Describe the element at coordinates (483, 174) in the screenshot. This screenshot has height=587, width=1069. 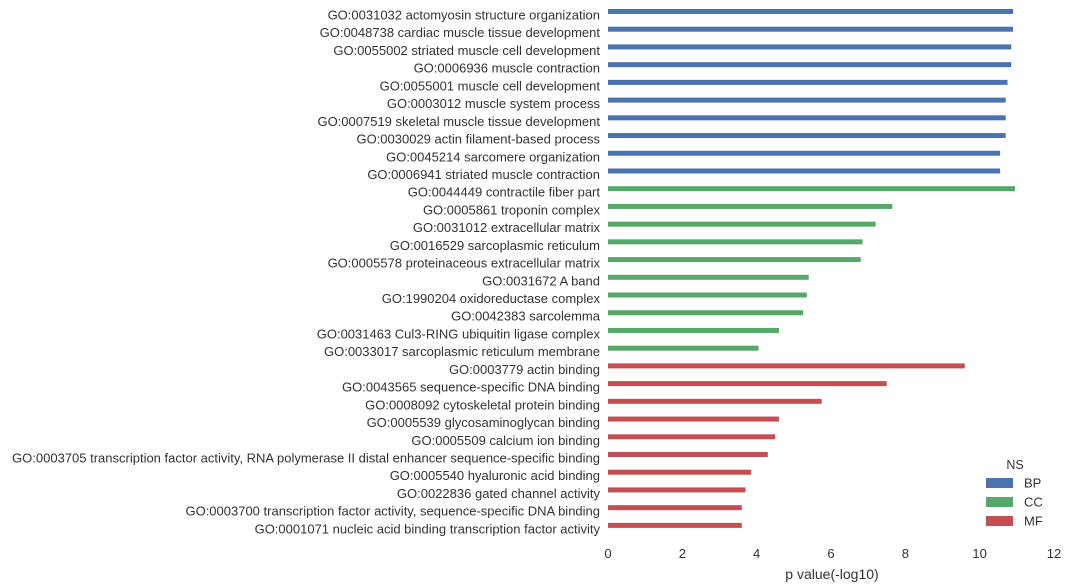
I see `category-label: GO:0006941 striated muscle contraction` at that location.